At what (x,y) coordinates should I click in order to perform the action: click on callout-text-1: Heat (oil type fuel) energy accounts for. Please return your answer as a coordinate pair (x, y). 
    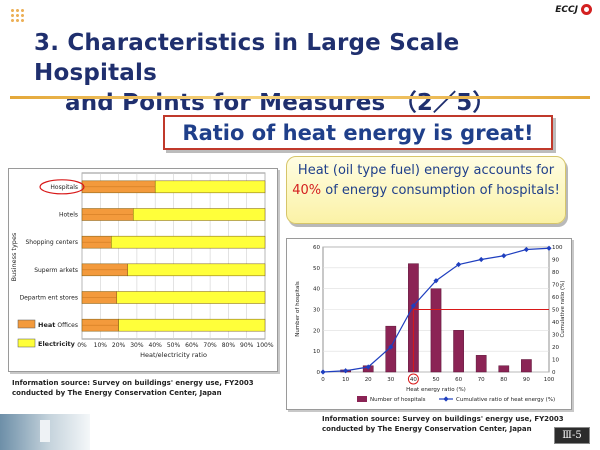
    Looking at the image, I should click on (426, 170).